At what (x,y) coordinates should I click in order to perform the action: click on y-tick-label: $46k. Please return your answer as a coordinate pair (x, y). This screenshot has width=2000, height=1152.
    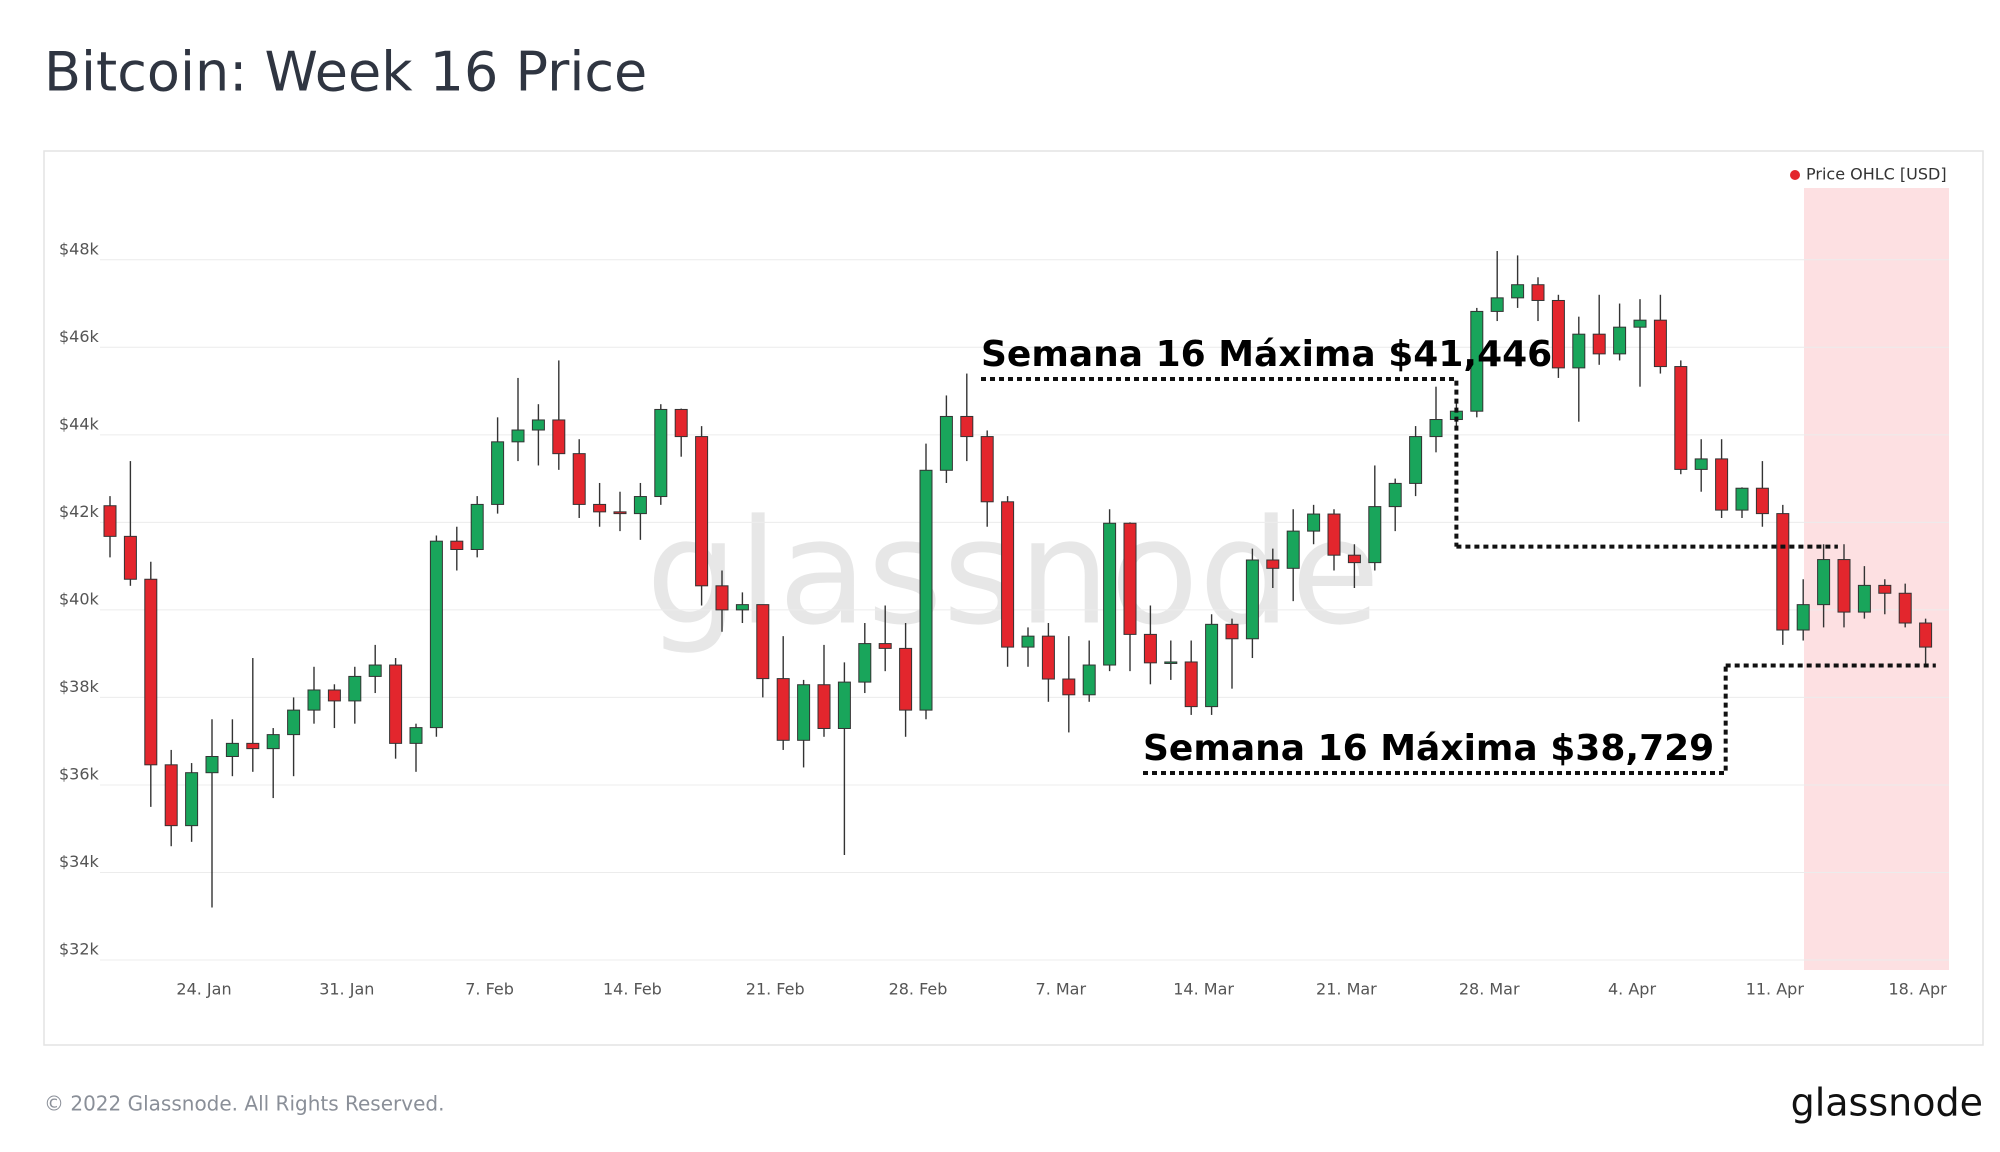
    Looking at the image, I should click on (79, 336).